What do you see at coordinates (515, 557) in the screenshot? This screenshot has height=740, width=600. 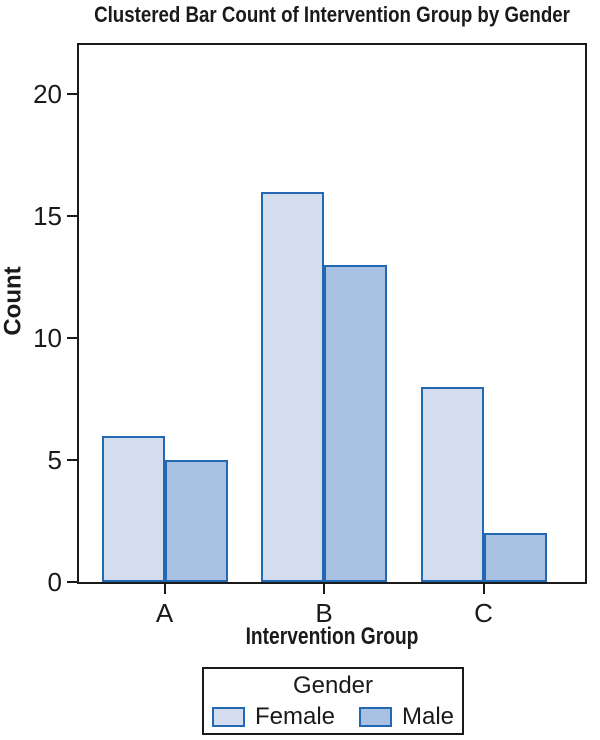 I see `bar-C-male` at bounding box center [515, 557].